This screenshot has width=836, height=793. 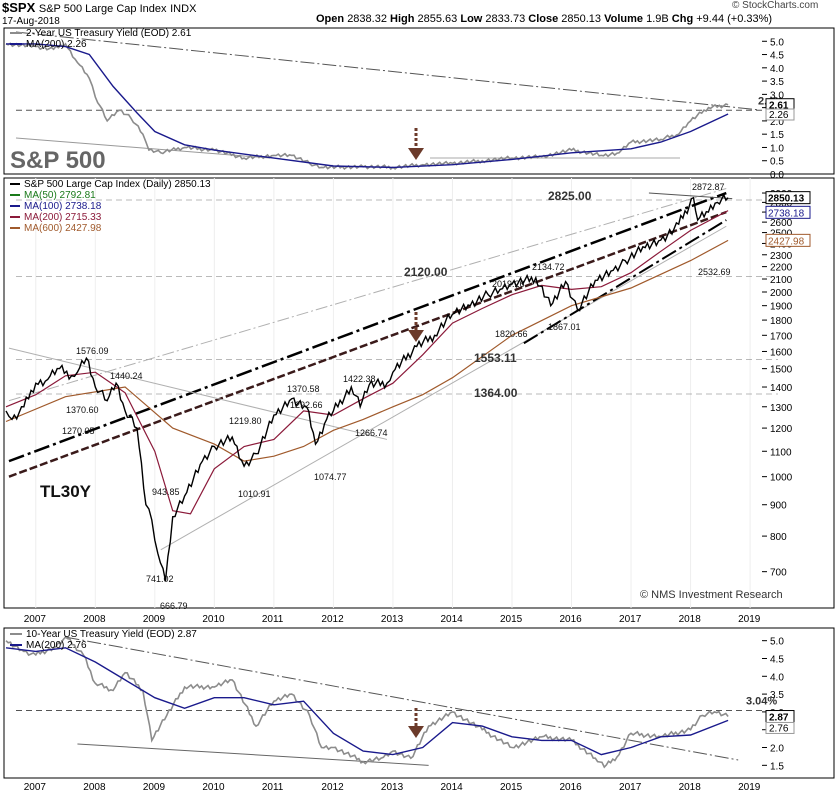 What do you see at coordinates (437, 19) in the screenshot?
I see `high-value: 2855.63` at bounding box center [437, 19].